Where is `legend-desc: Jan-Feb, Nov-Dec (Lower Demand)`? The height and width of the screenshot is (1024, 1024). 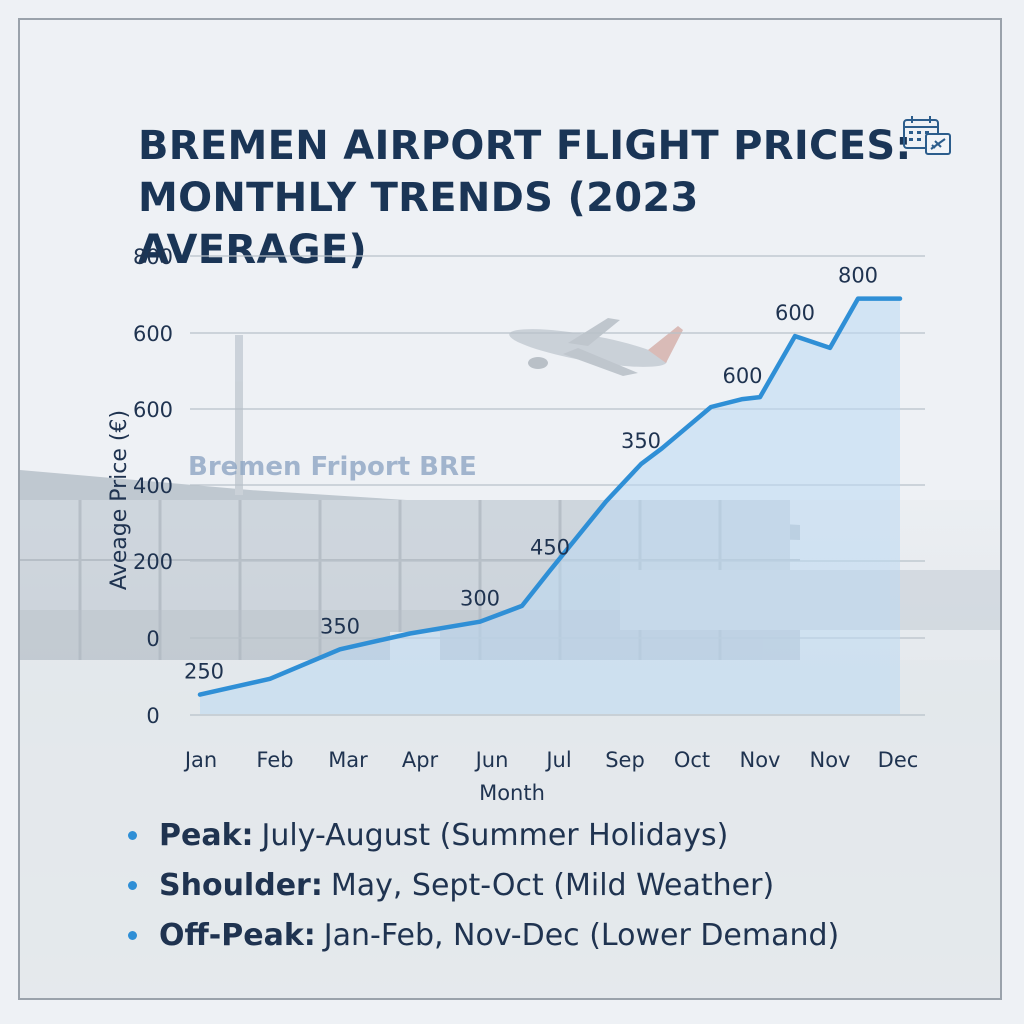 legend-desc: Jan-Feb, Nov-Dec (Lower Demand) is located at coordinates (581, 935).